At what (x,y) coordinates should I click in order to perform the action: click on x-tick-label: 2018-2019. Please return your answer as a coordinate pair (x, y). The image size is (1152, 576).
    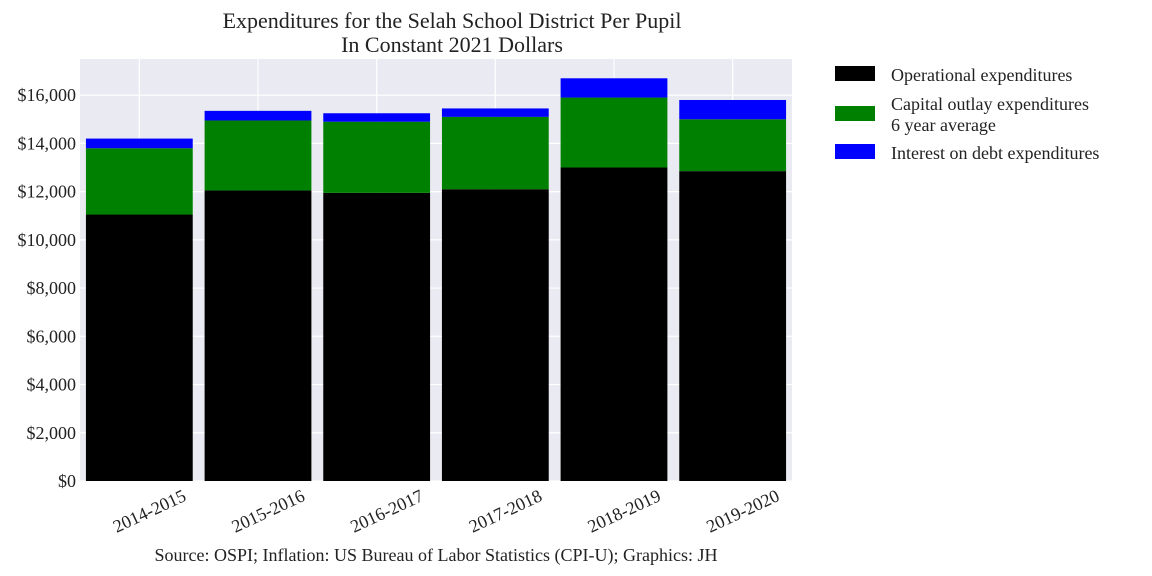
    Looking at the image, I should click on (624, 510).